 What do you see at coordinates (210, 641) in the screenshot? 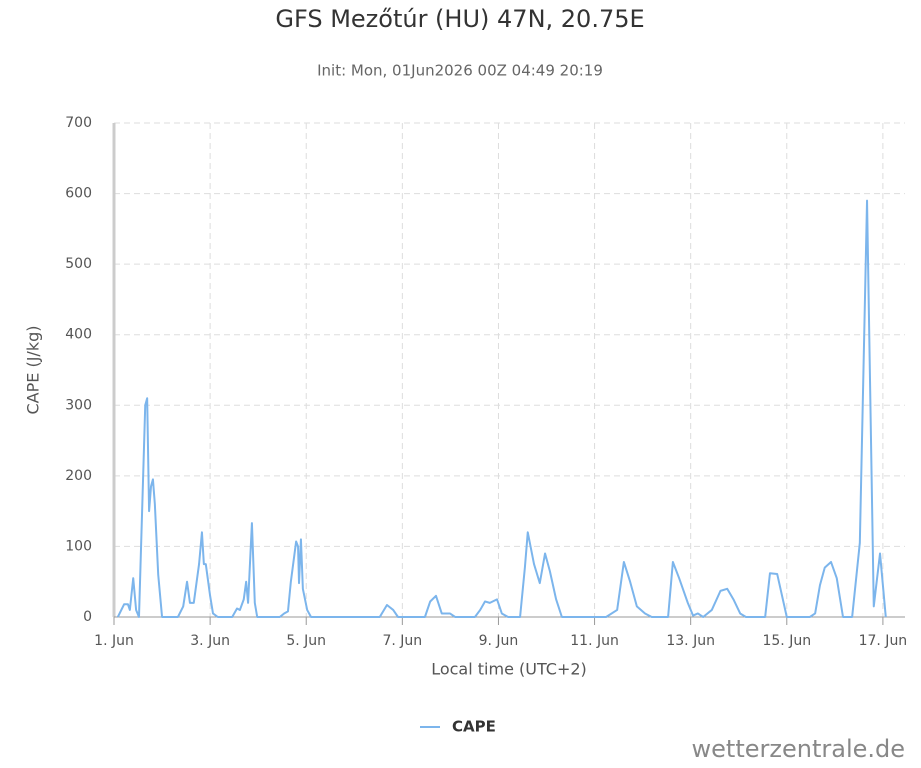
I see `x-tick-label: 3. Jun` at bounding box center [210, 641].